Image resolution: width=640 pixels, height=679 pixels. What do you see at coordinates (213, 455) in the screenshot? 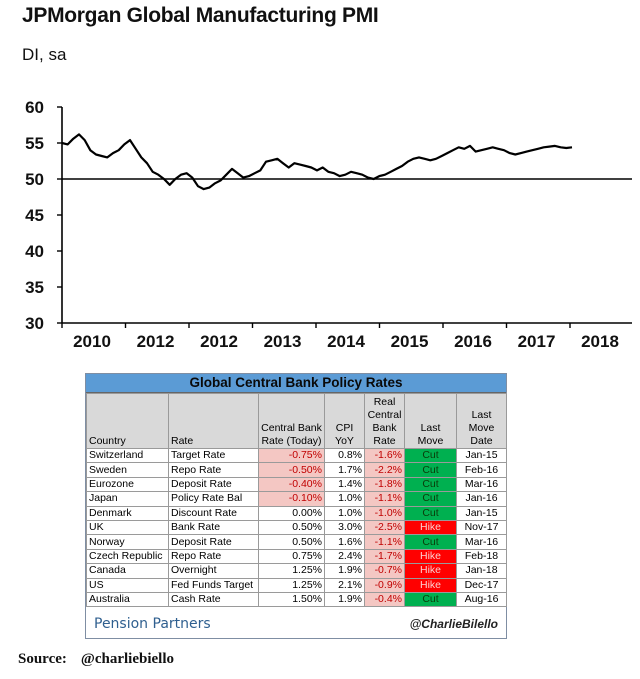
I see `cell-rate: Target Rate` at bounding box center [213, 455].